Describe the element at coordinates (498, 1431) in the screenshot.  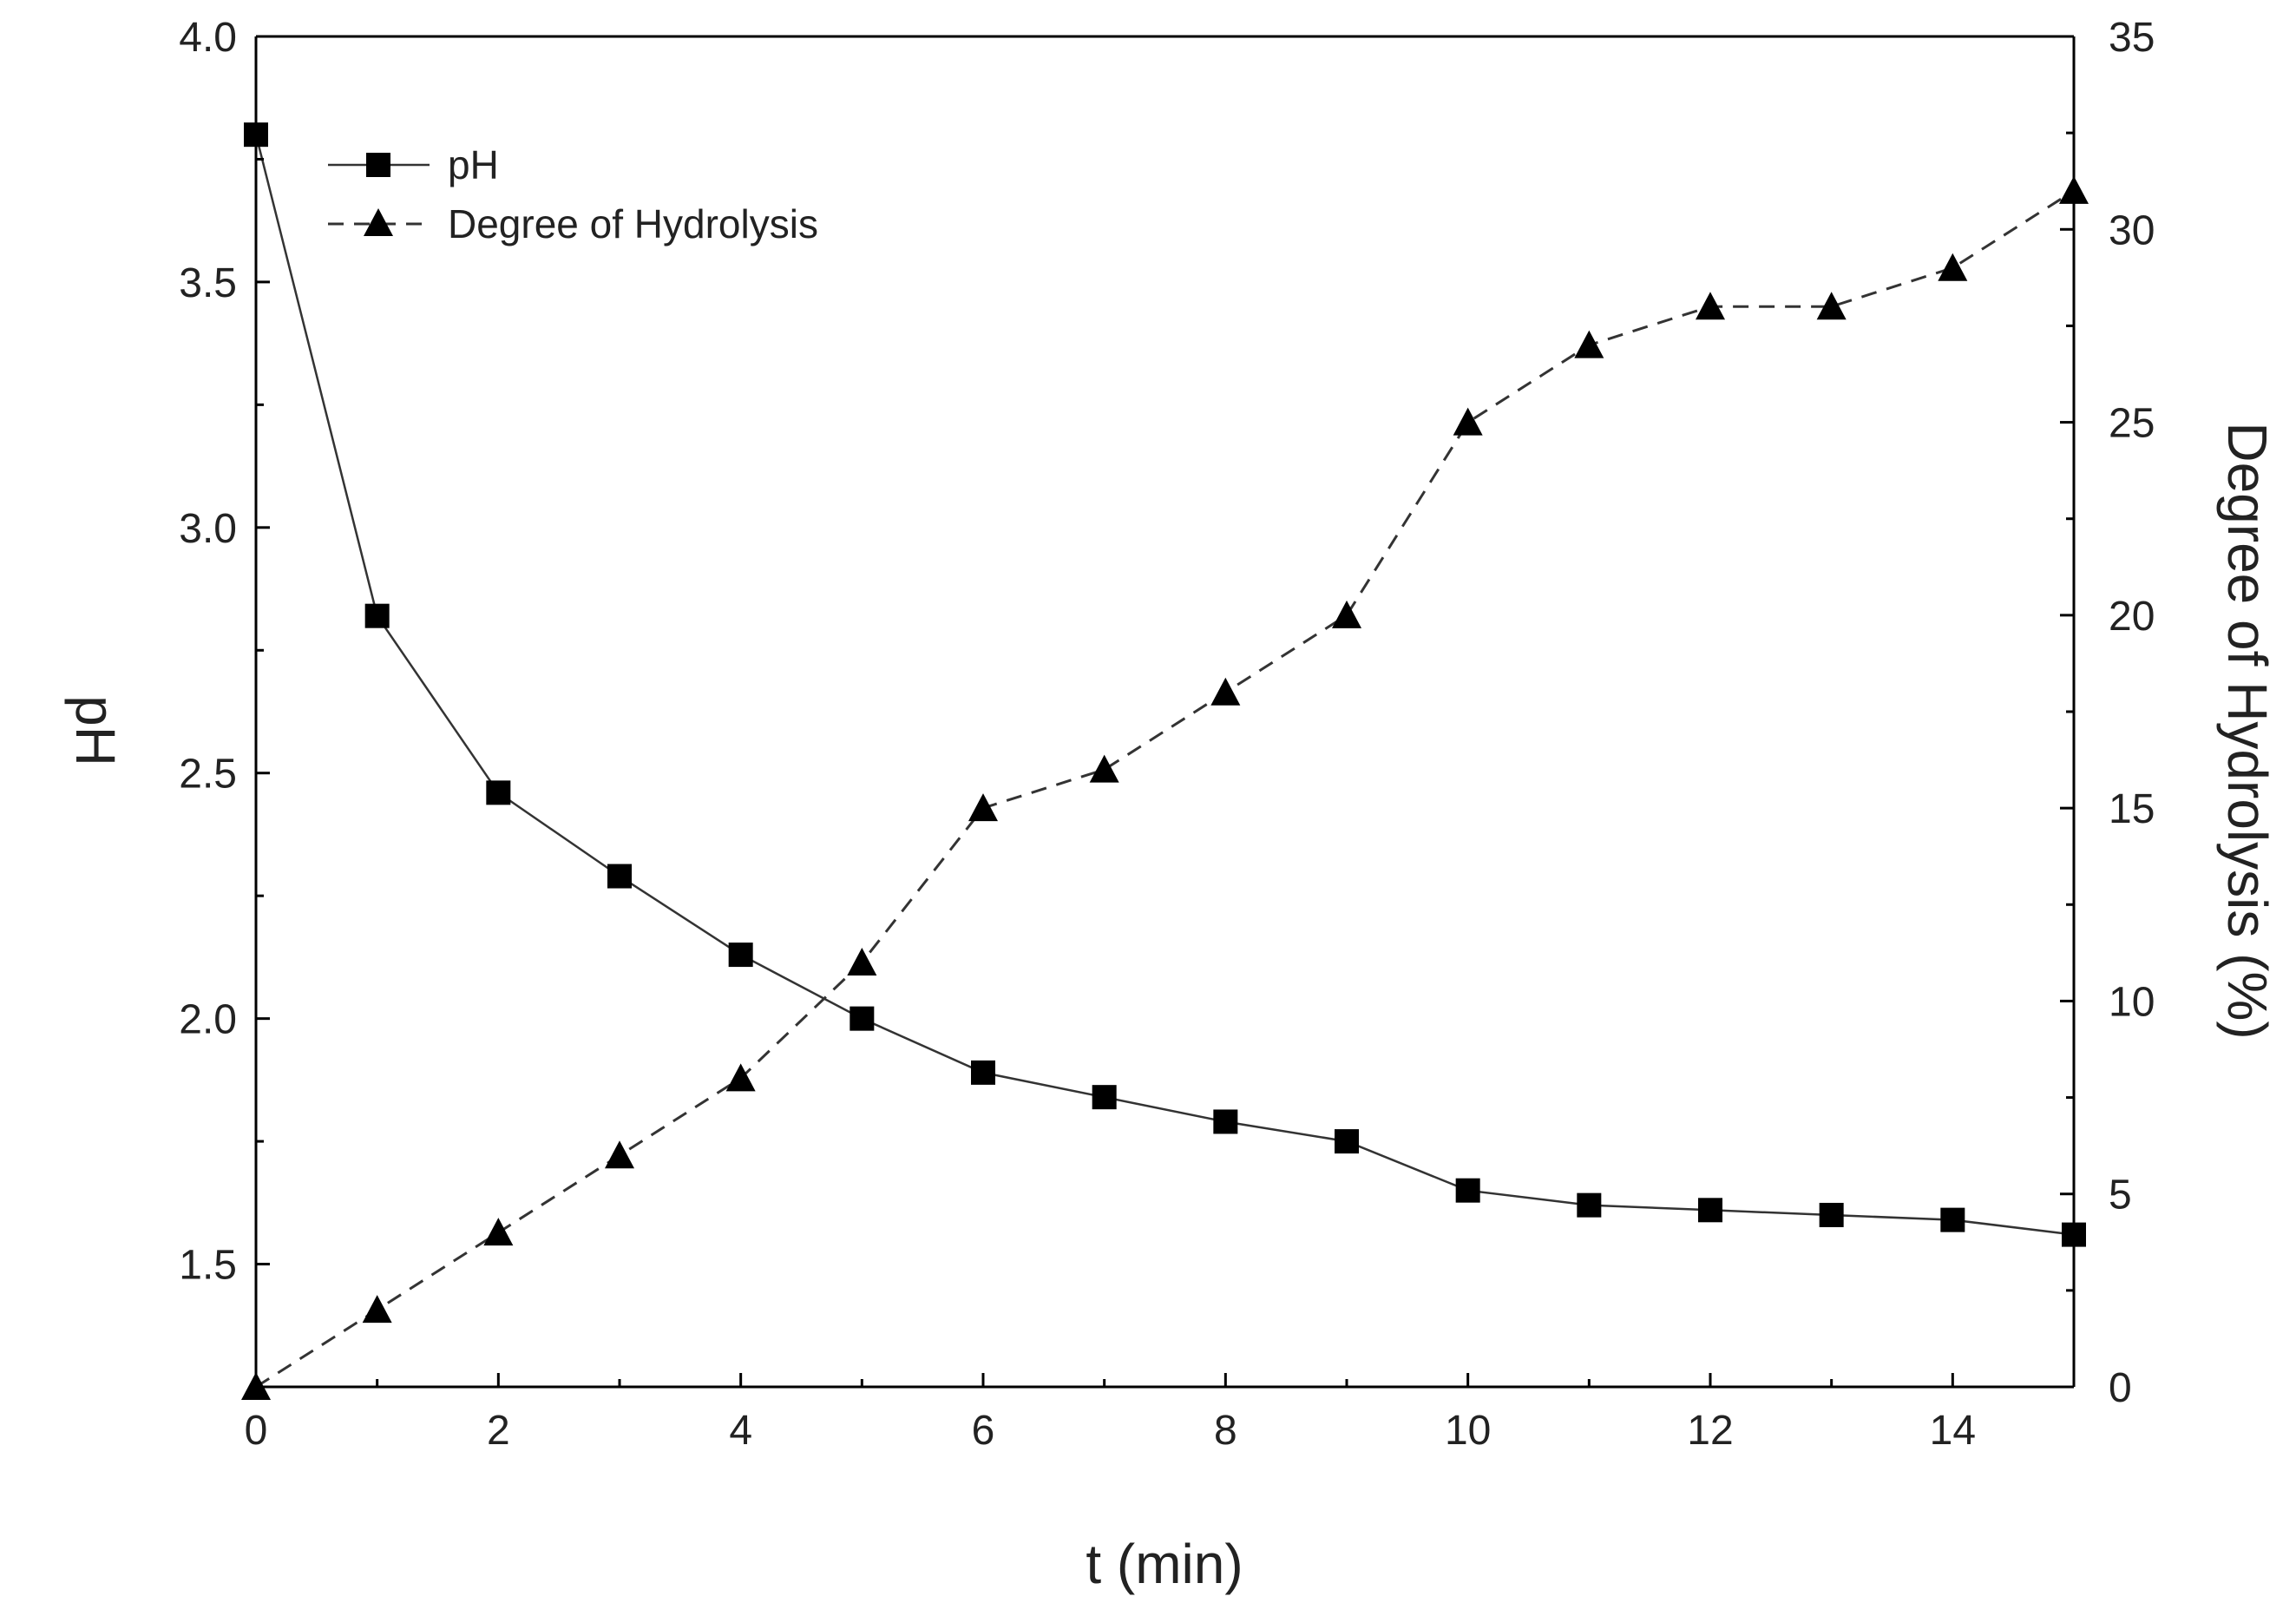
I see `x-tick-label: 2` at that location.